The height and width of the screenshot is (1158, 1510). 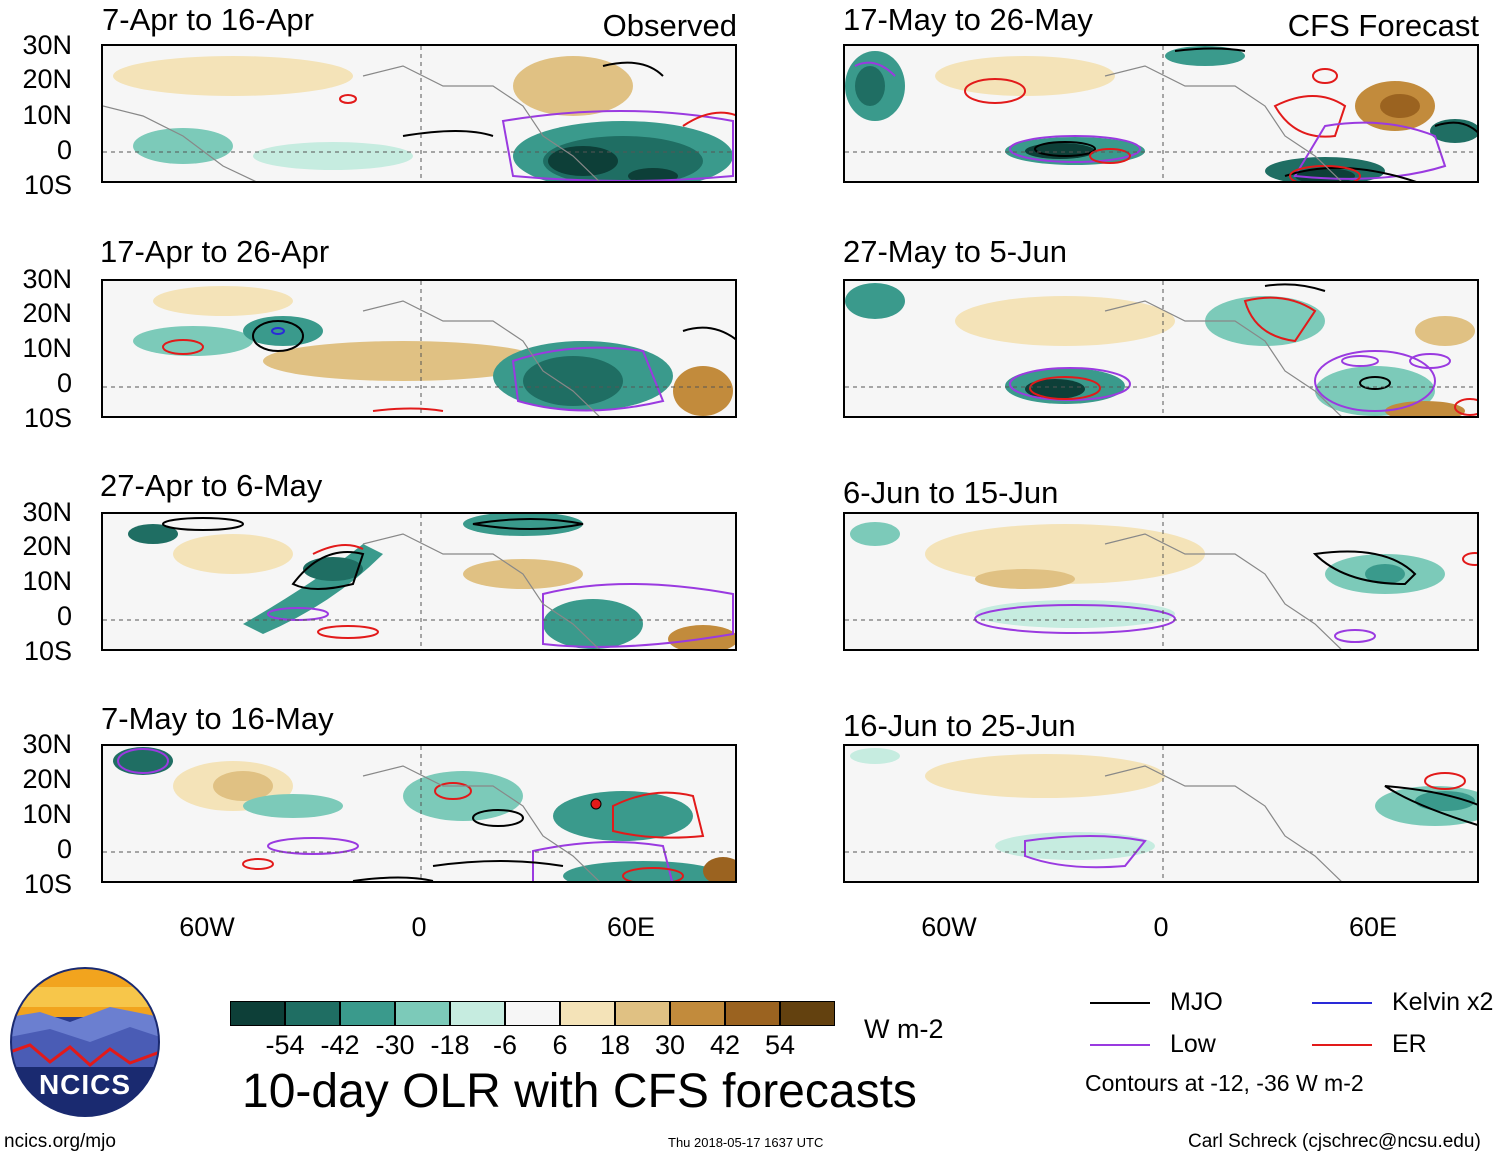 I want to click on colorbar-tick: -42, so click(x=340, y=1045).